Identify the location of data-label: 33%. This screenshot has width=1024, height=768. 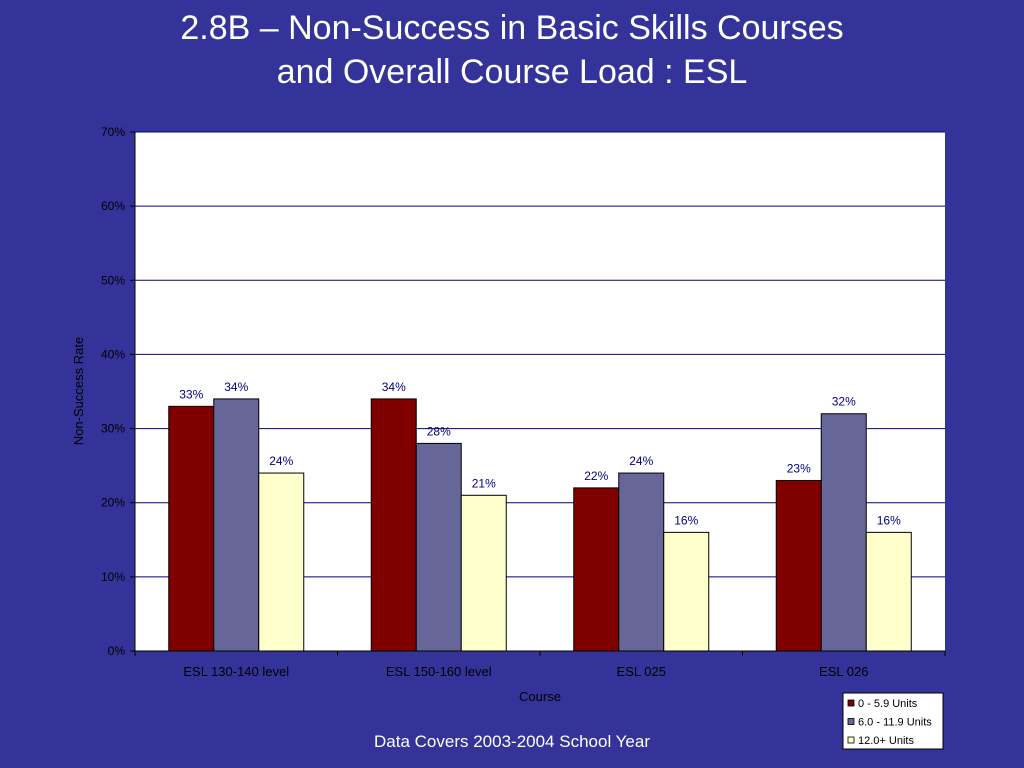
(191, 394).